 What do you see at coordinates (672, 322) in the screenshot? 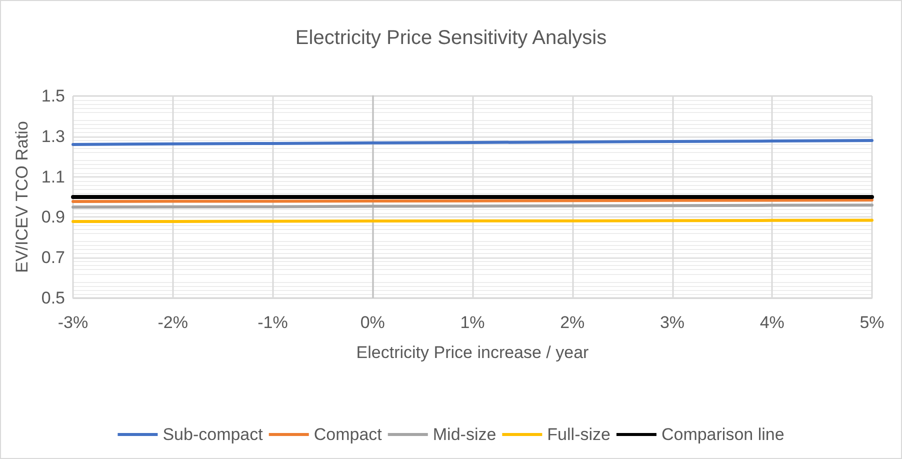
I see `x-tick-label: 3%` at bounding box center [672, 322].